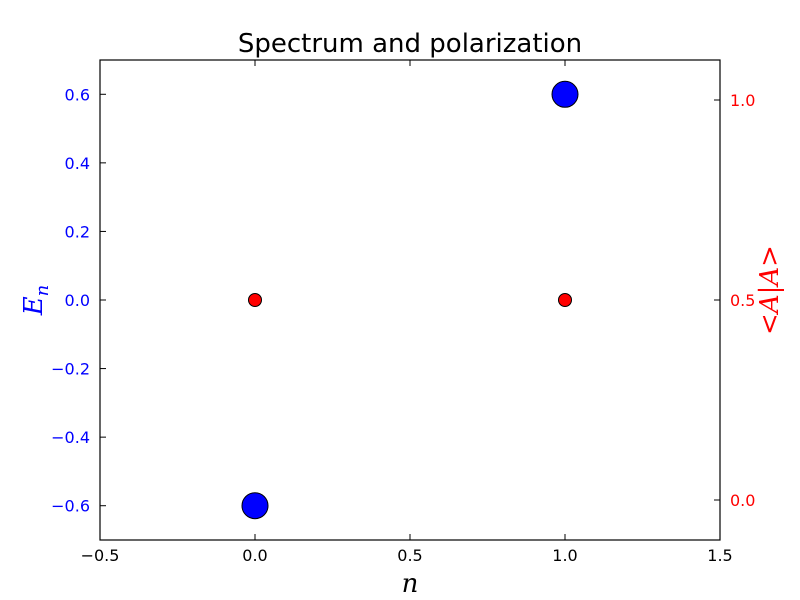 The image size is (800, 600). Describe the element at coordinates (742, 300) in the screenshot. I see `y-right-tick-label: 0.5` at that location.